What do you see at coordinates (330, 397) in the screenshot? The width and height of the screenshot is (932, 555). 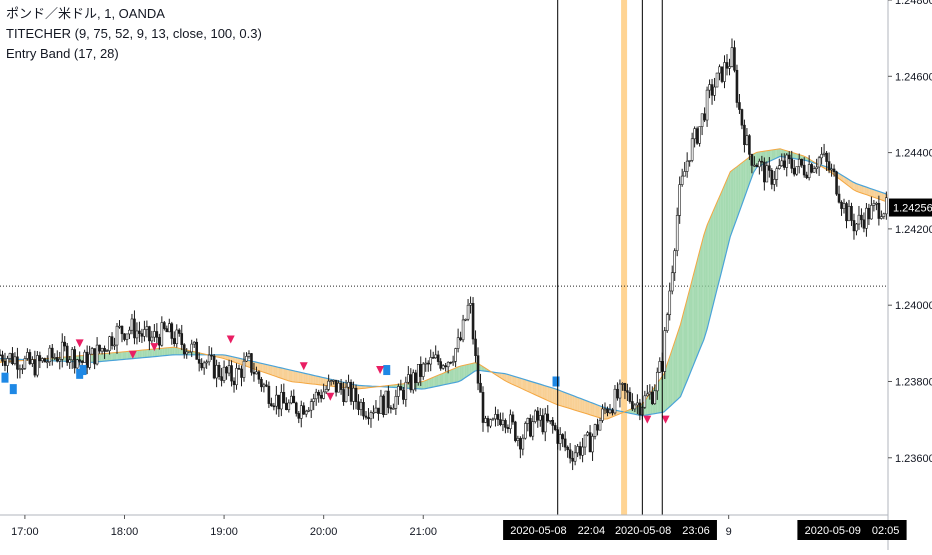 I see `sell-signal-marker` at bounding box center [330, 397].